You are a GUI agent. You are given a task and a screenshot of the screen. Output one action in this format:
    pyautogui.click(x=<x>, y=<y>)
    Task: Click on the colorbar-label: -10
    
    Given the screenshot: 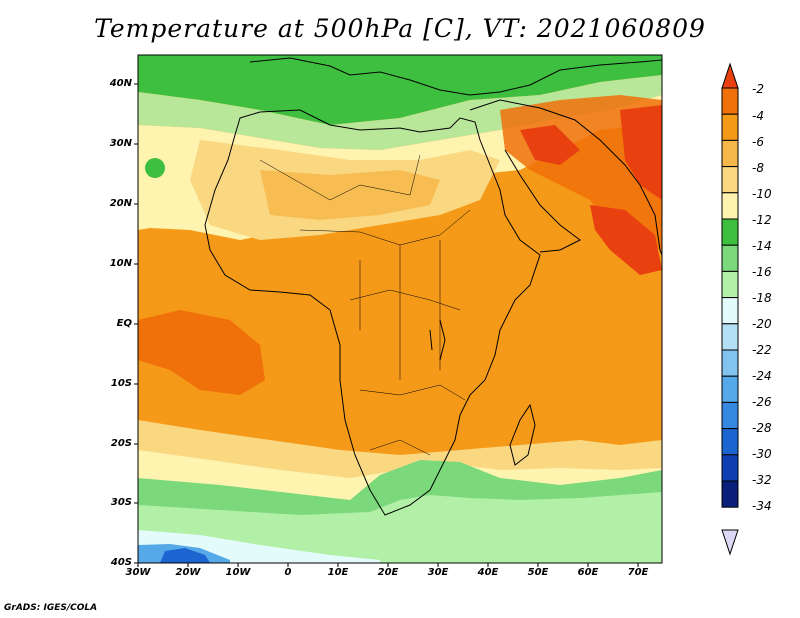 What is the action you would take?
    pyautogui.click(x=762, y=194)
    